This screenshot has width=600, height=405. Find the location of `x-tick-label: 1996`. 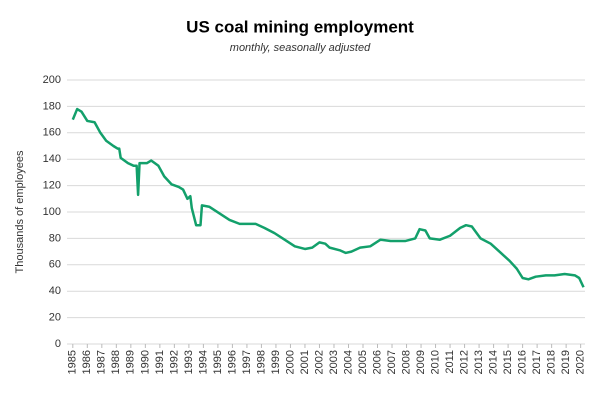

x-tick-label: 1996 is located at coordinates (232, 362).